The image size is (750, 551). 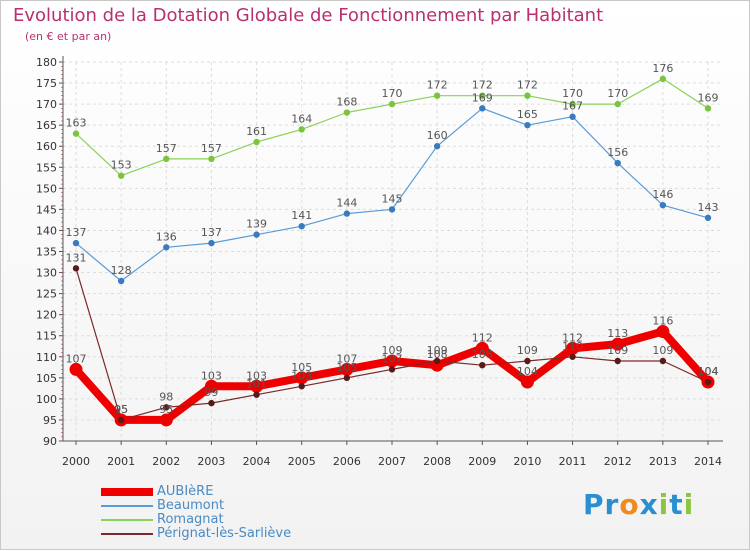 I want to click on data-label: 131, so click(x=76, y=257).